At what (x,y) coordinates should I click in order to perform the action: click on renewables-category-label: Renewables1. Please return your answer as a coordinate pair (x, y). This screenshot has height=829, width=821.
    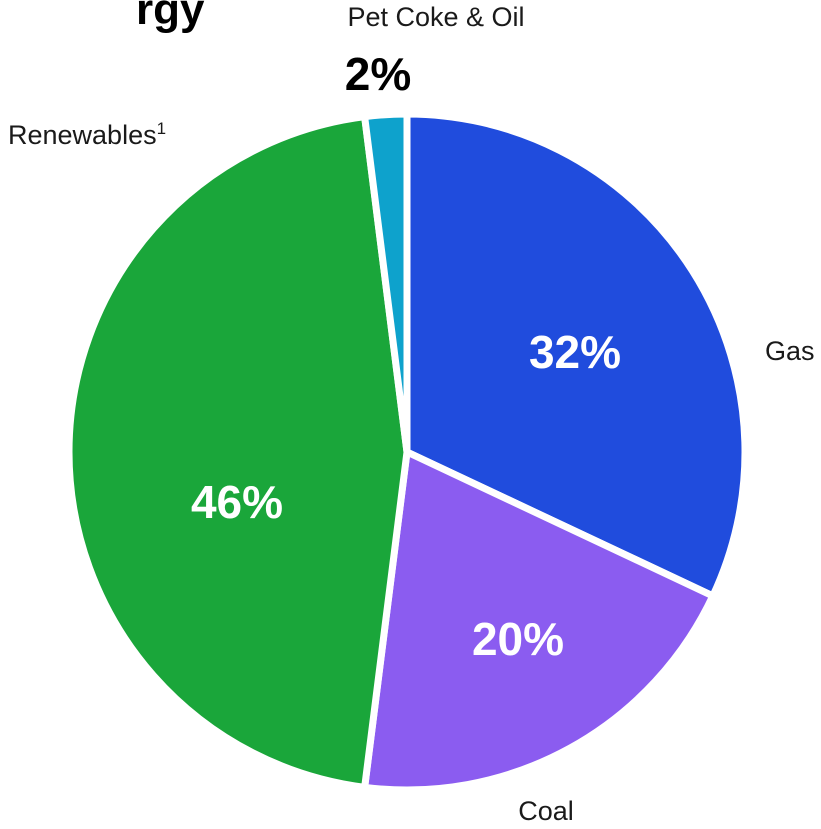
    Looking at the image, I should click on (87, 134).